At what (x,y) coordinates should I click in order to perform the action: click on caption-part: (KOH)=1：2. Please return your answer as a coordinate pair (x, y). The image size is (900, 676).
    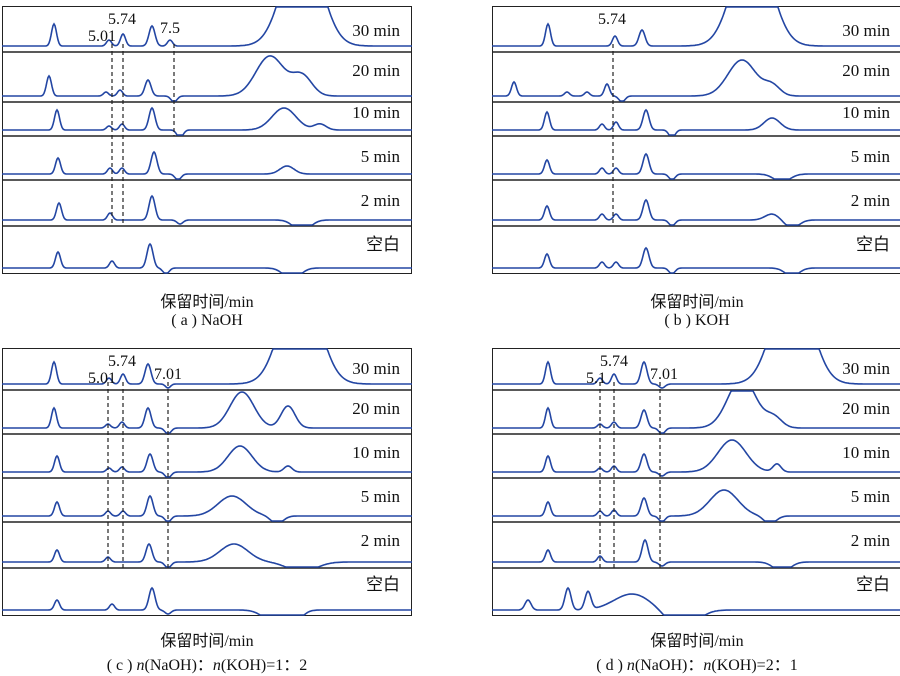
    Looking at the image, I should click on (264, 665).